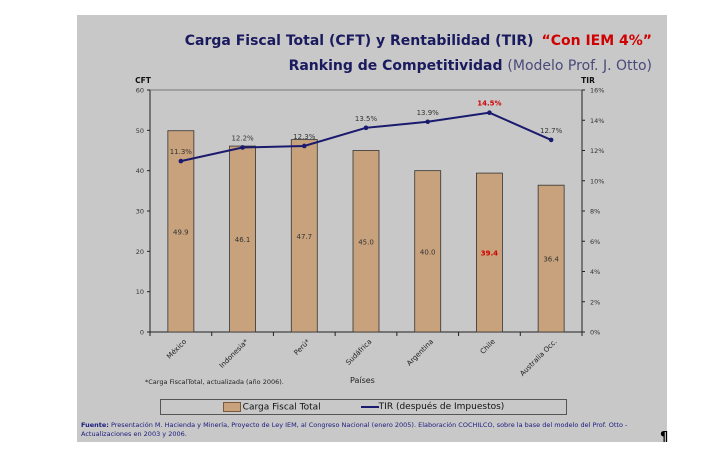  Describe the element at coordinates (597, 151) in the screenshot. I see `right-tick-label: 12%` at that location.